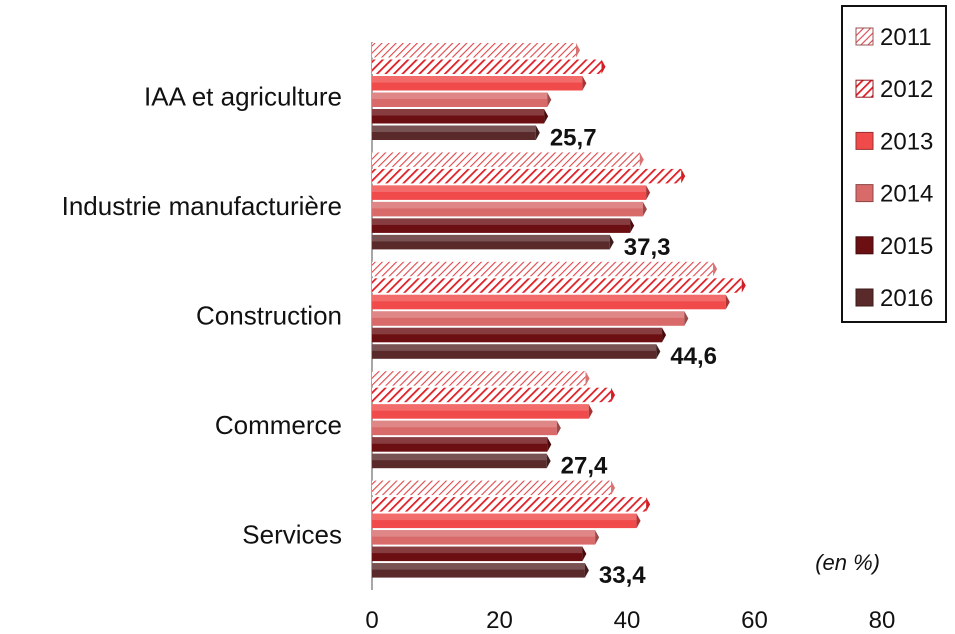 The height and width of the screenshot is (634, 955). What do you see at coordinates (906, 141) in the screenshot?
I see `legend-label-2013: 2013` at bounding box center [906, 141].